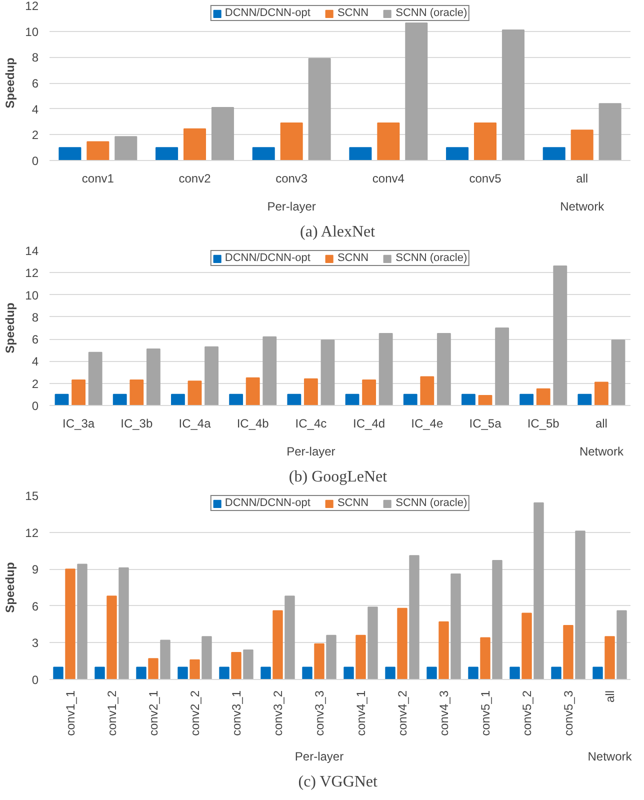 Image resolution: width=644 pixels, height=800 pixels. What do you see at coordinates (361, 713) in the screenshot?
I see `x-tick-label: conv4_1` at bounding box center [361, 713].